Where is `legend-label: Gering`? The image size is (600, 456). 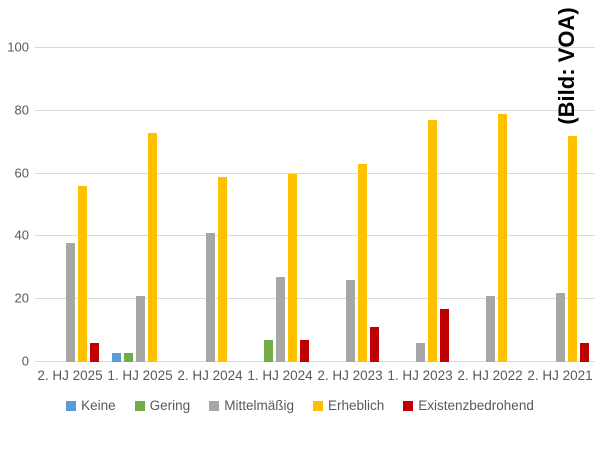 legend-label: Gering is located at coordinates (170, 405).